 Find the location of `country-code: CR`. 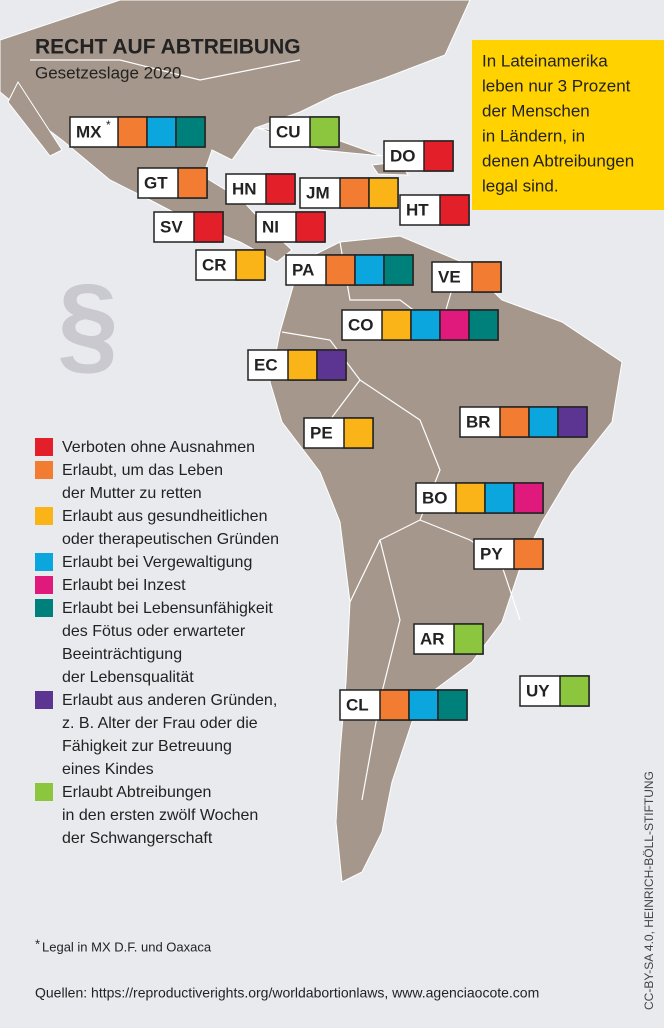

country-code: CR is located at coordinates (214, 264).